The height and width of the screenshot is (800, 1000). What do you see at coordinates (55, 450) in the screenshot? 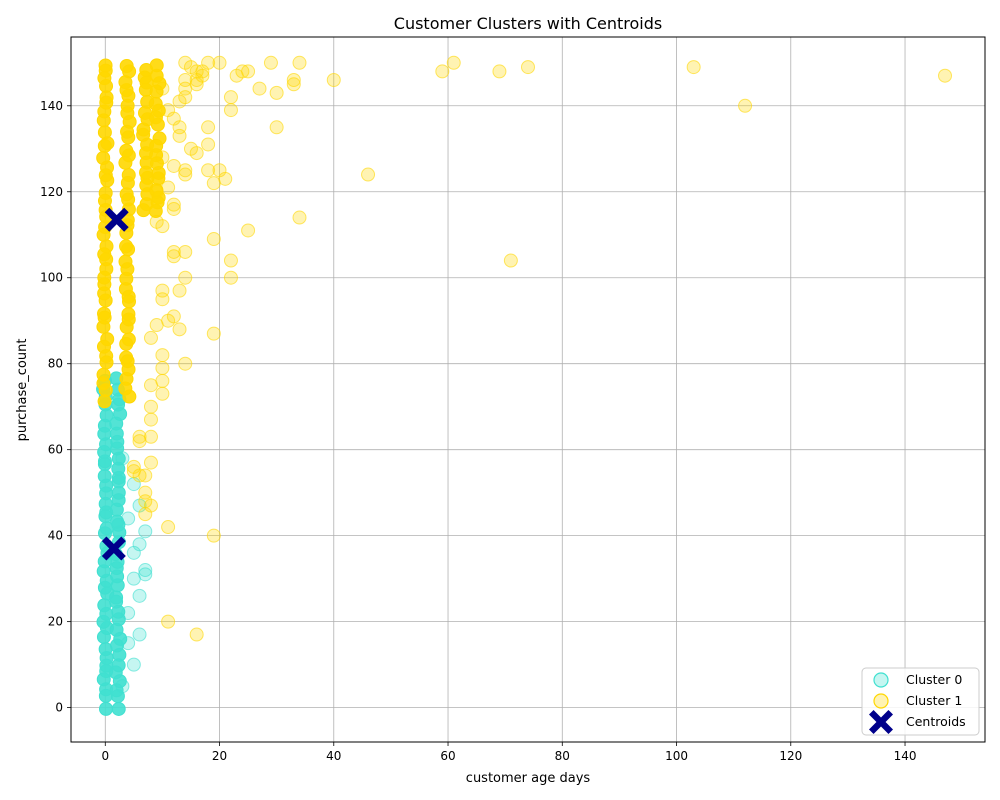
I see `y-tick-label: 60` at bounding box center [55, 450].